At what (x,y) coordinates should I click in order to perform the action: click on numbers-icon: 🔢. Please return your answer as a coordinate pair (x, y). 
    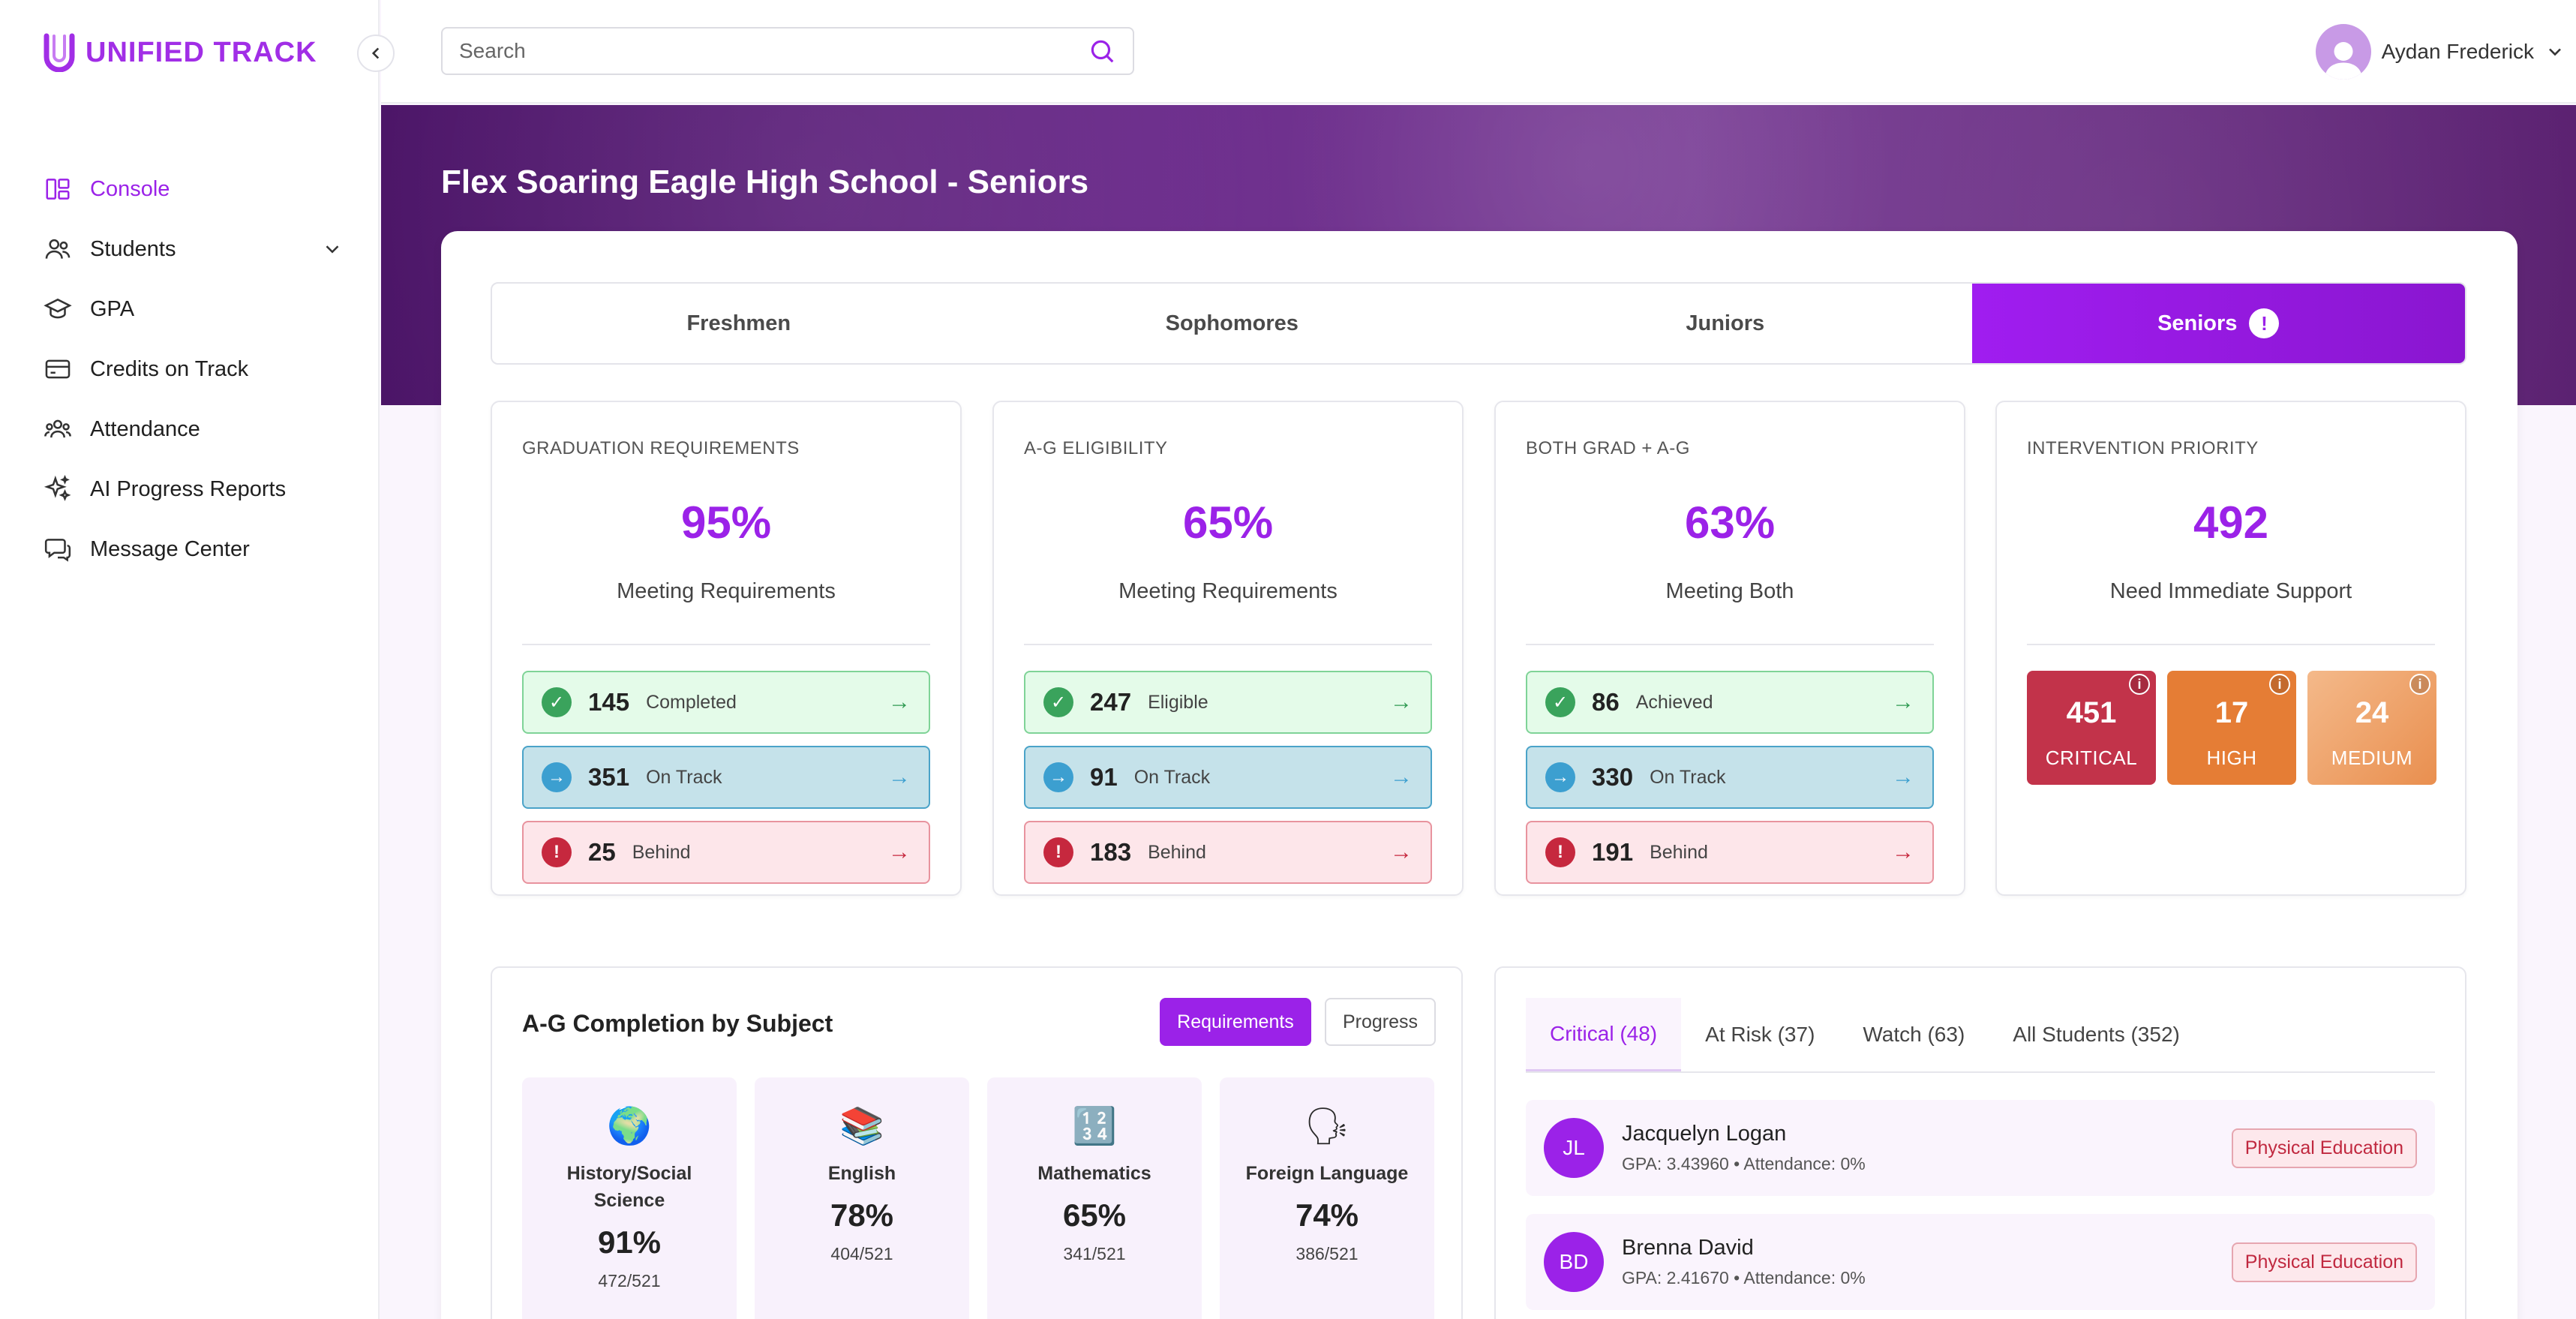
    Looking at the image, I should click on (1094, 1126).